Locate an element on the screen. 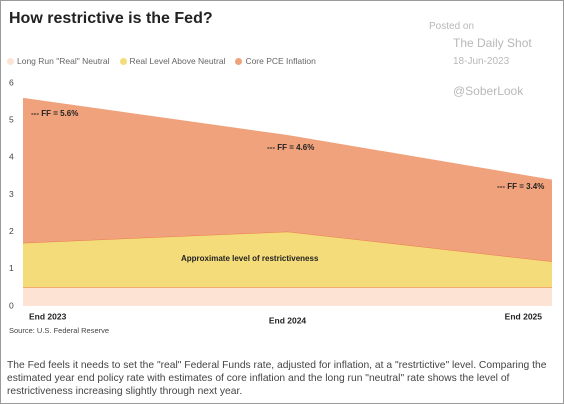 Image resolution: width=564 pixels, height=404 pixels. x-tick-label: End 2025 is located at coordinates (524, 316).